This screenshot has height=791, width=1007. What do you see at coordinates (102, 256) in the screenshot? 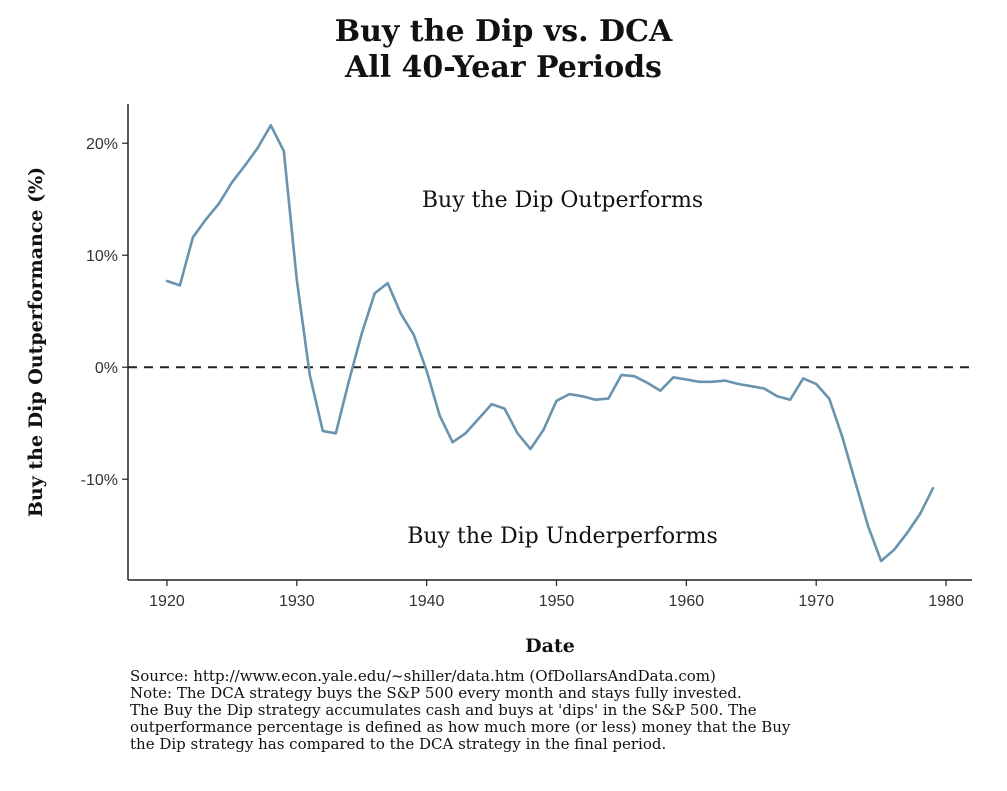
I see `y-tick-label: 10%` at bounding box center [102, 256].